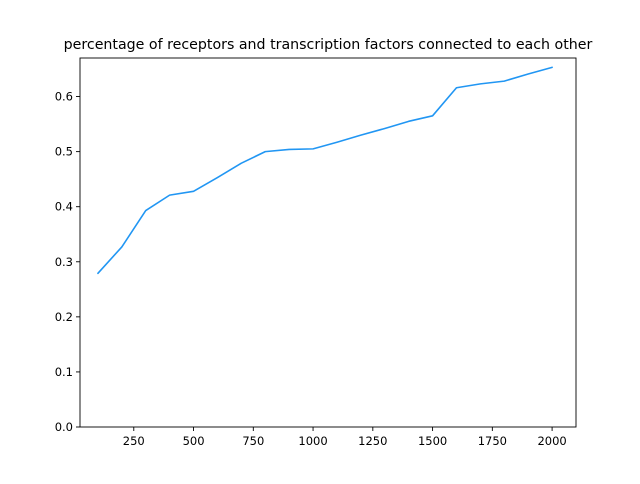 Image resolution: width=640 pixels, height=484 pixels. What do you see at coordinates (64, 207) in the screenshot?
I see `y-tick-label: 0.4` at bounding box center [64, 207].